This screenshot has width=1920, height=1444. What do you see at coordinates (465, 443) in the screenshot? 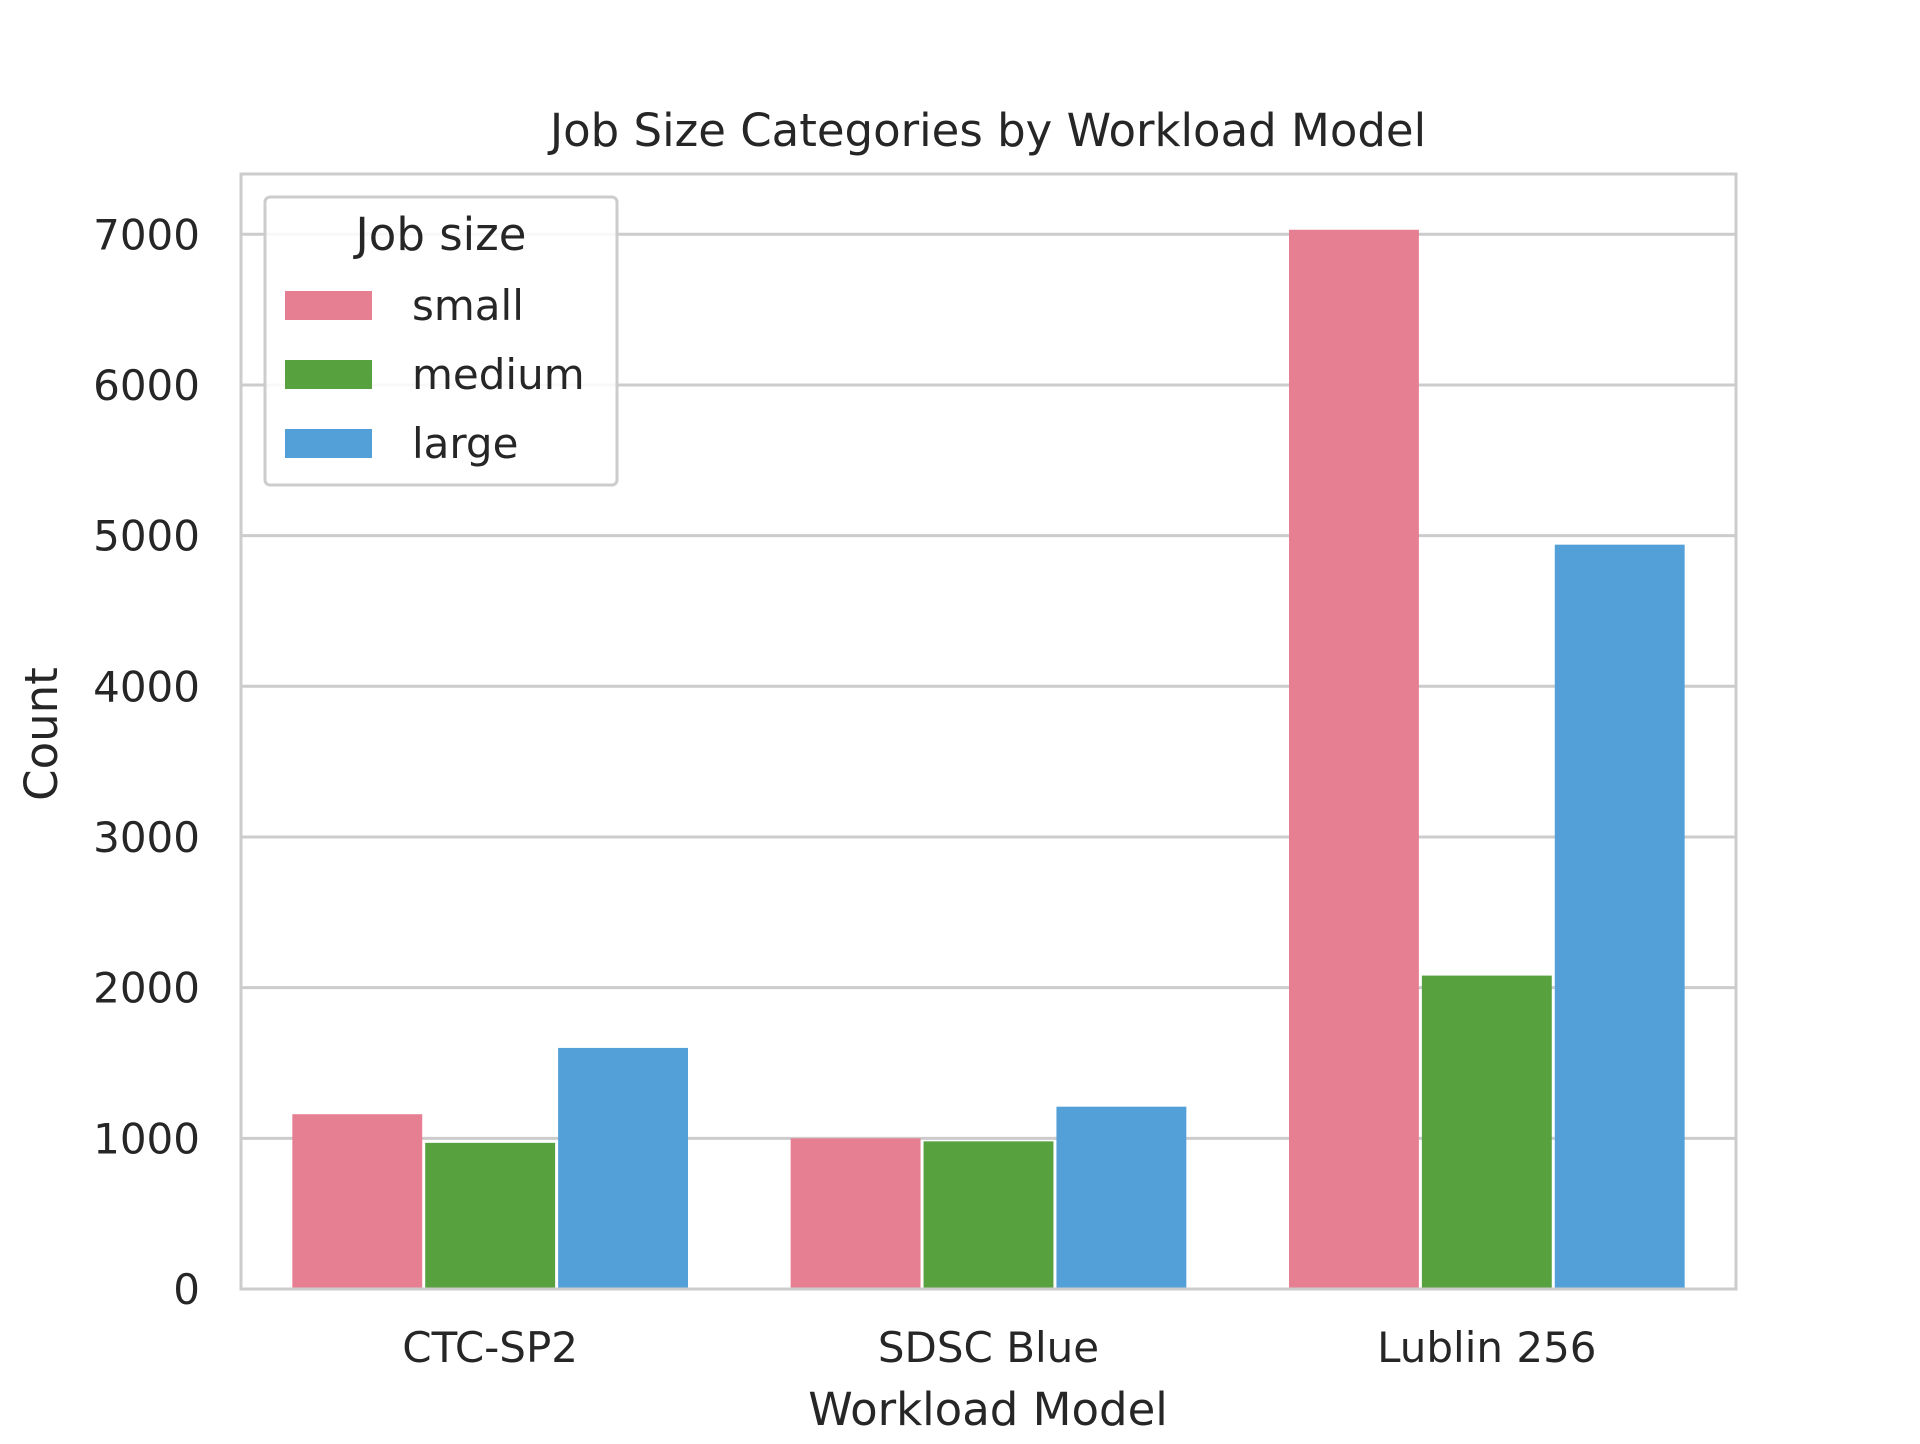
I see `legend-label-large: large` at bounding box center [465, 443].